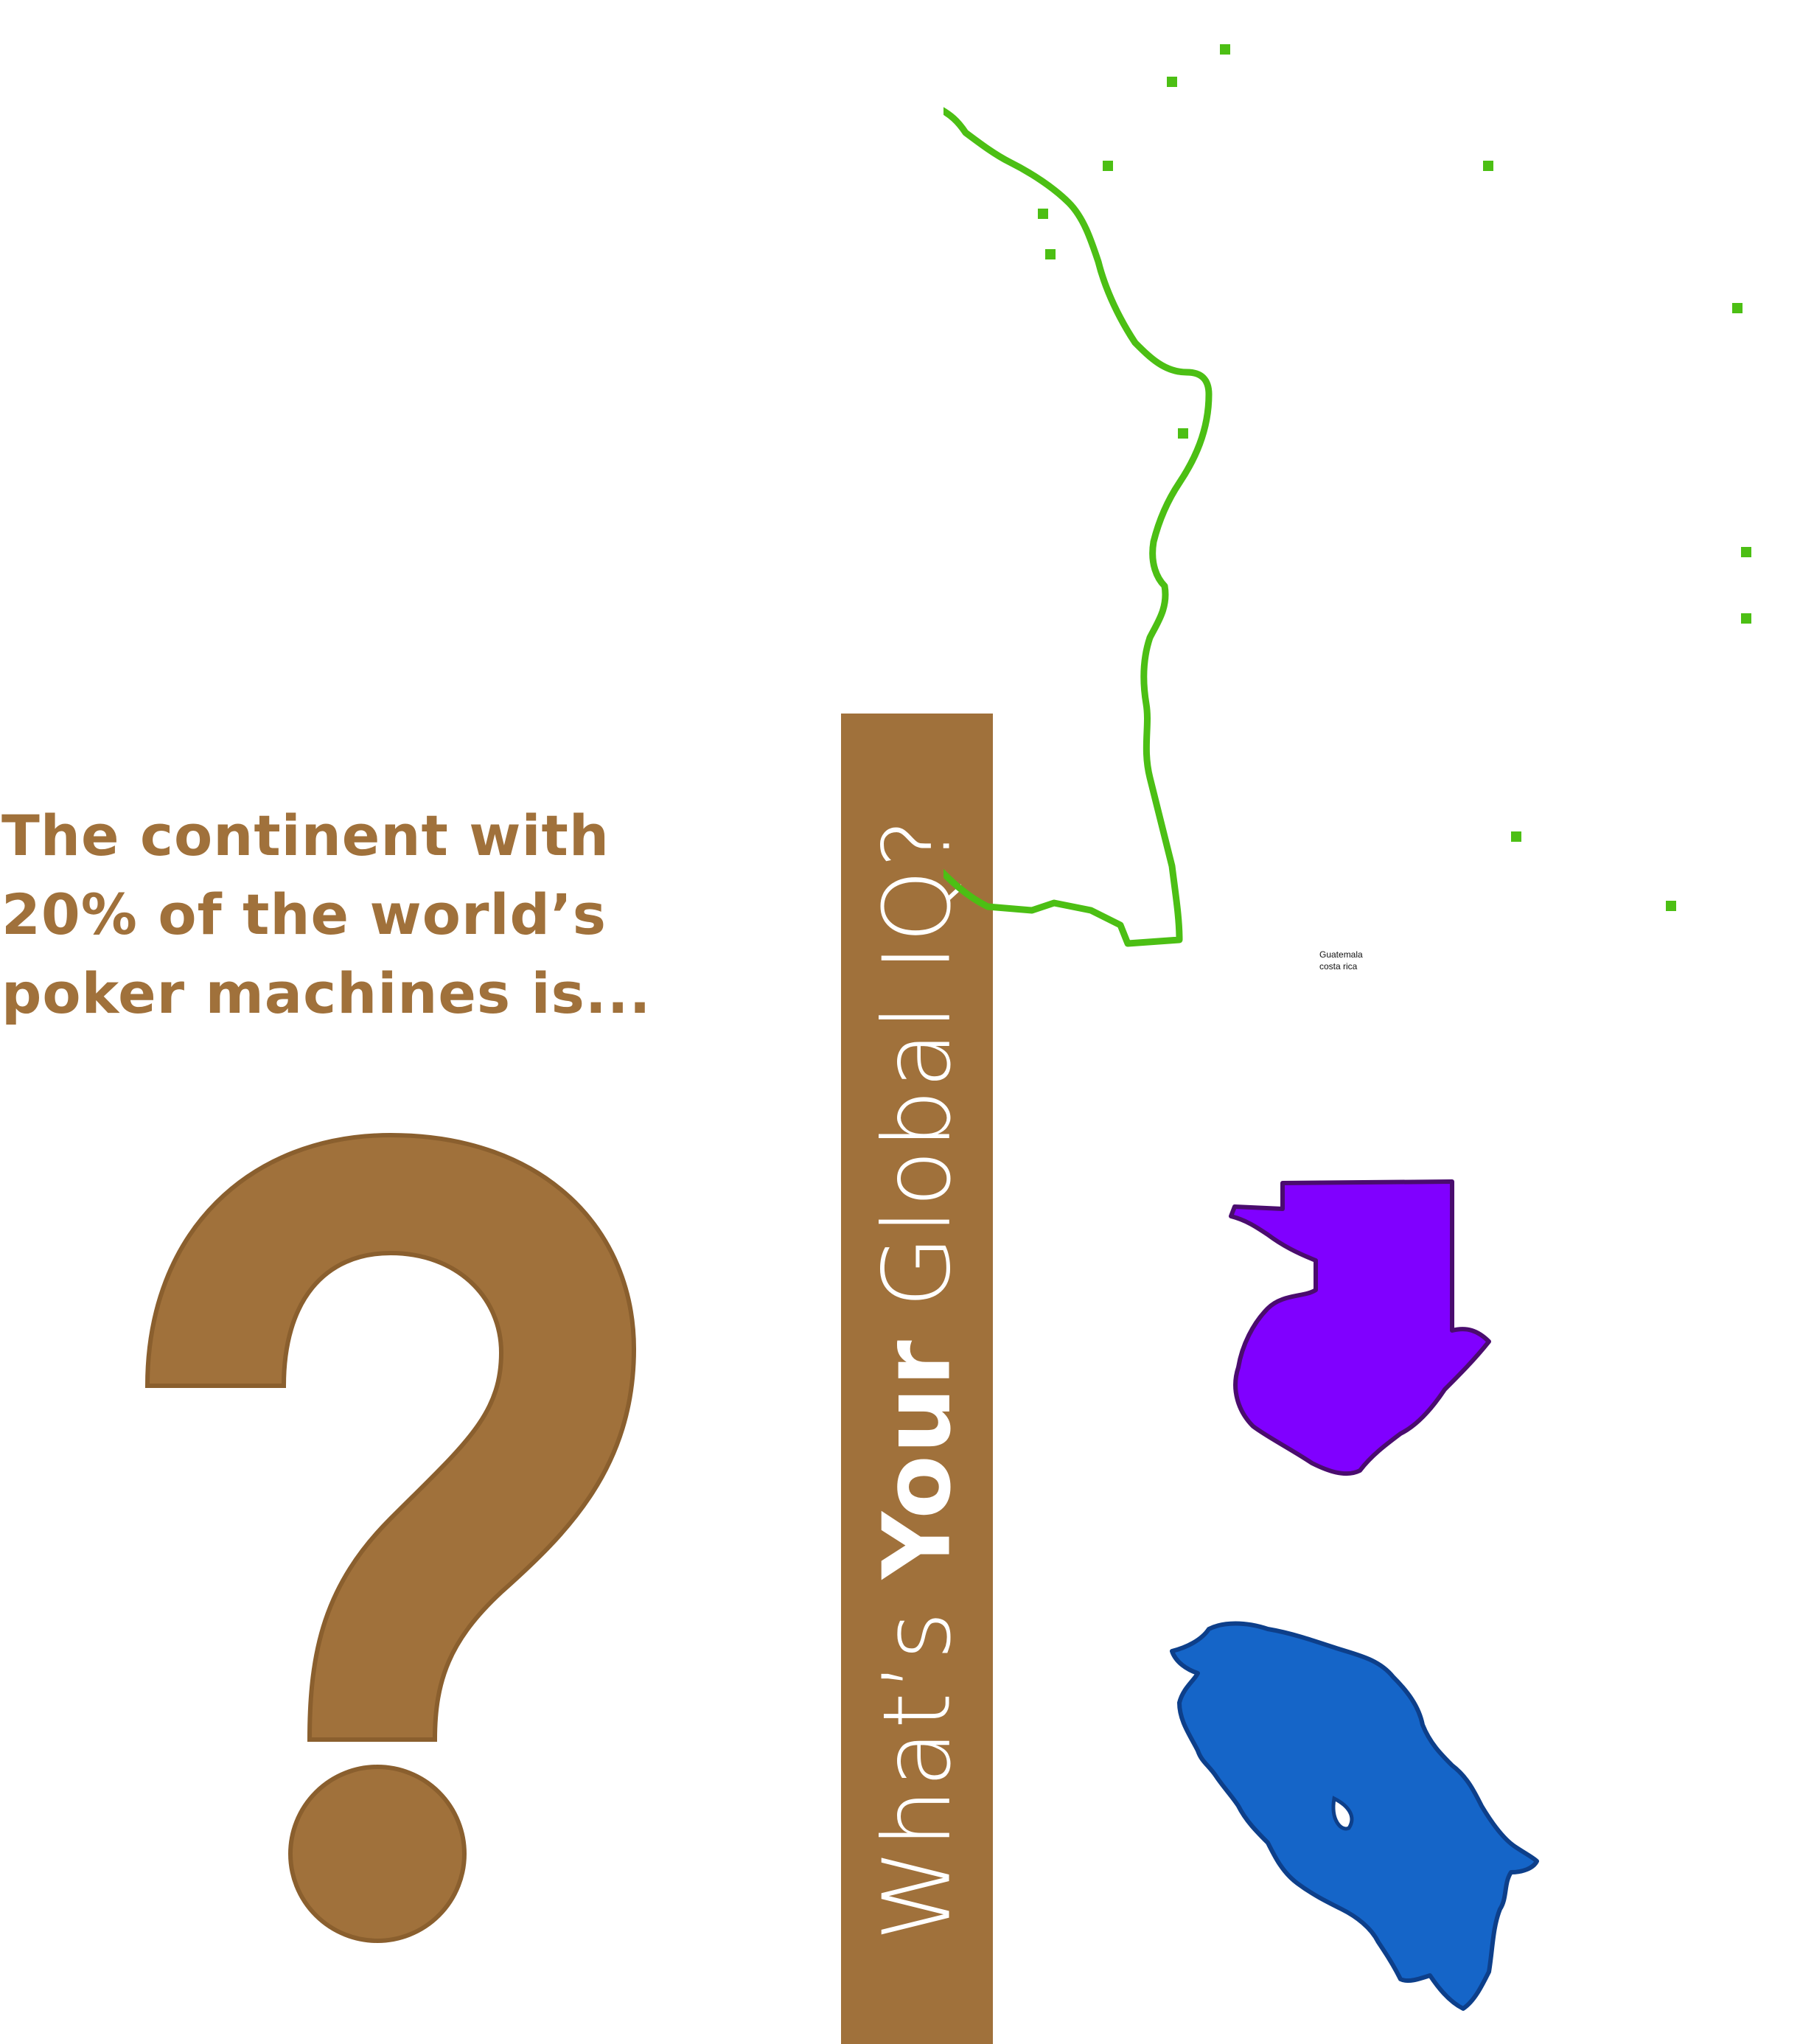 This screenshot has width=1800, height=2044. I want to click on question-line-1: The continent with, so click(305, 835).